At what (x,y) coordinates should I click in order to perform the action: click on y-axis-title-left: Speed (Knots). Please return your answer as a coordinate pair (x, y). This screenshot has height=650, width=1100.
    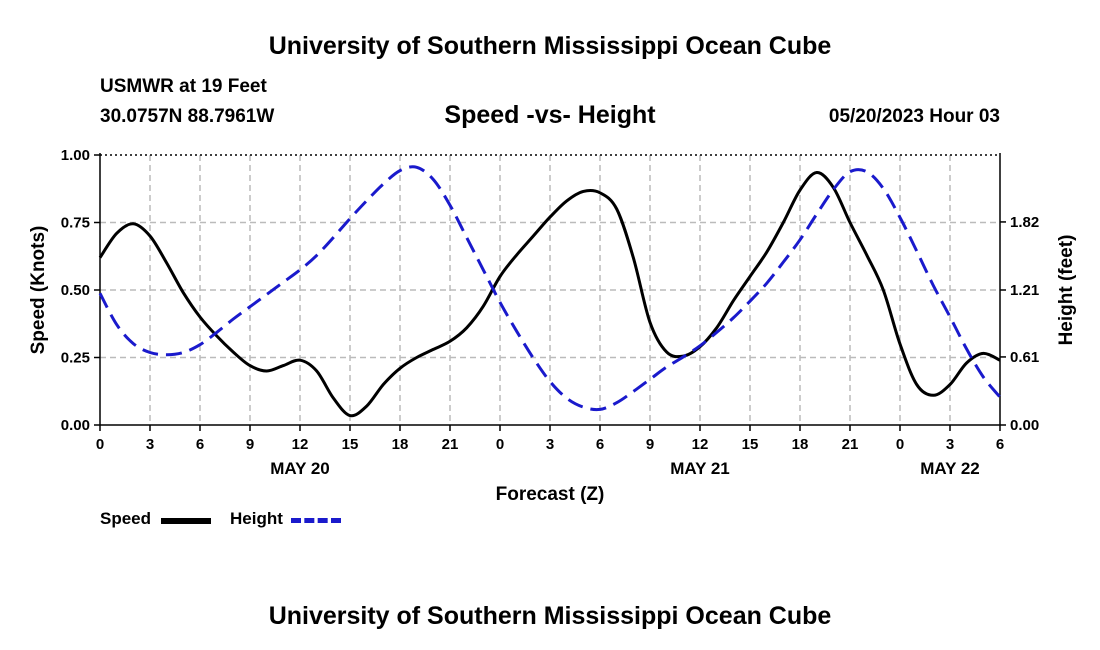
    Looking at the image, I should click on (38, 290).